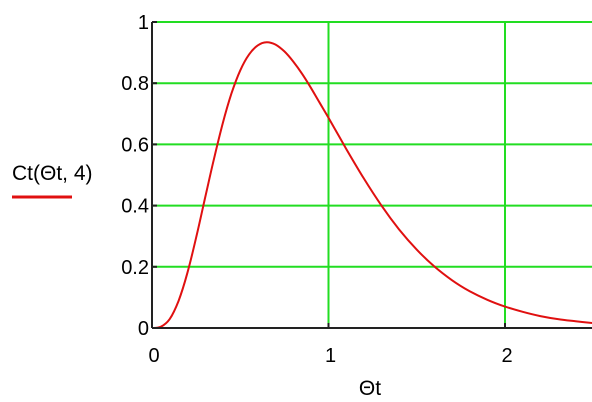 Image resolution: width=592 pixels, height=402 pixels. I want to click on x-tick-label-1: 1, so click(330, 356).